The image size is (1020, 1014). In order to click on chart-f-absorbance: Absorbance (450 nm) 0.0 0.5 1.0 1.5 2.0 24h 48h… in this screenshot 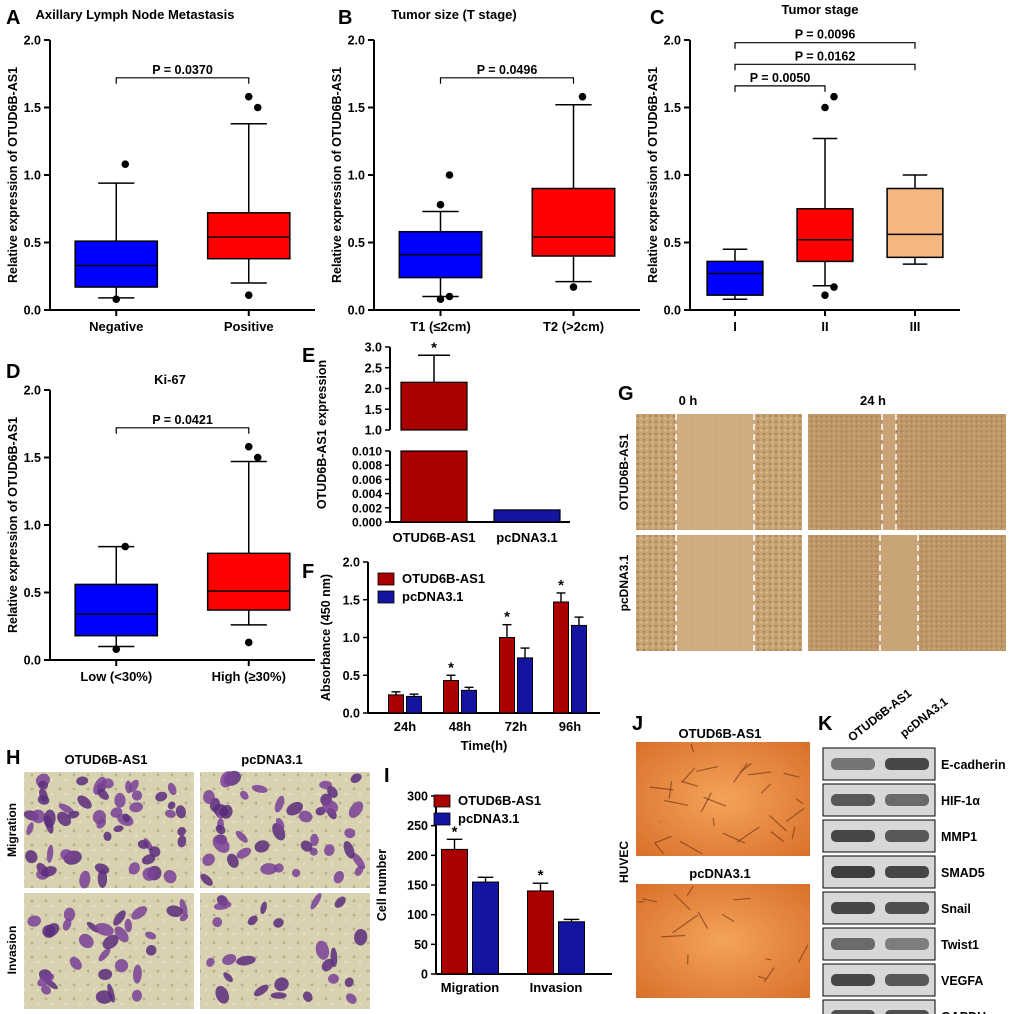, I will do `click(459, 654)`.